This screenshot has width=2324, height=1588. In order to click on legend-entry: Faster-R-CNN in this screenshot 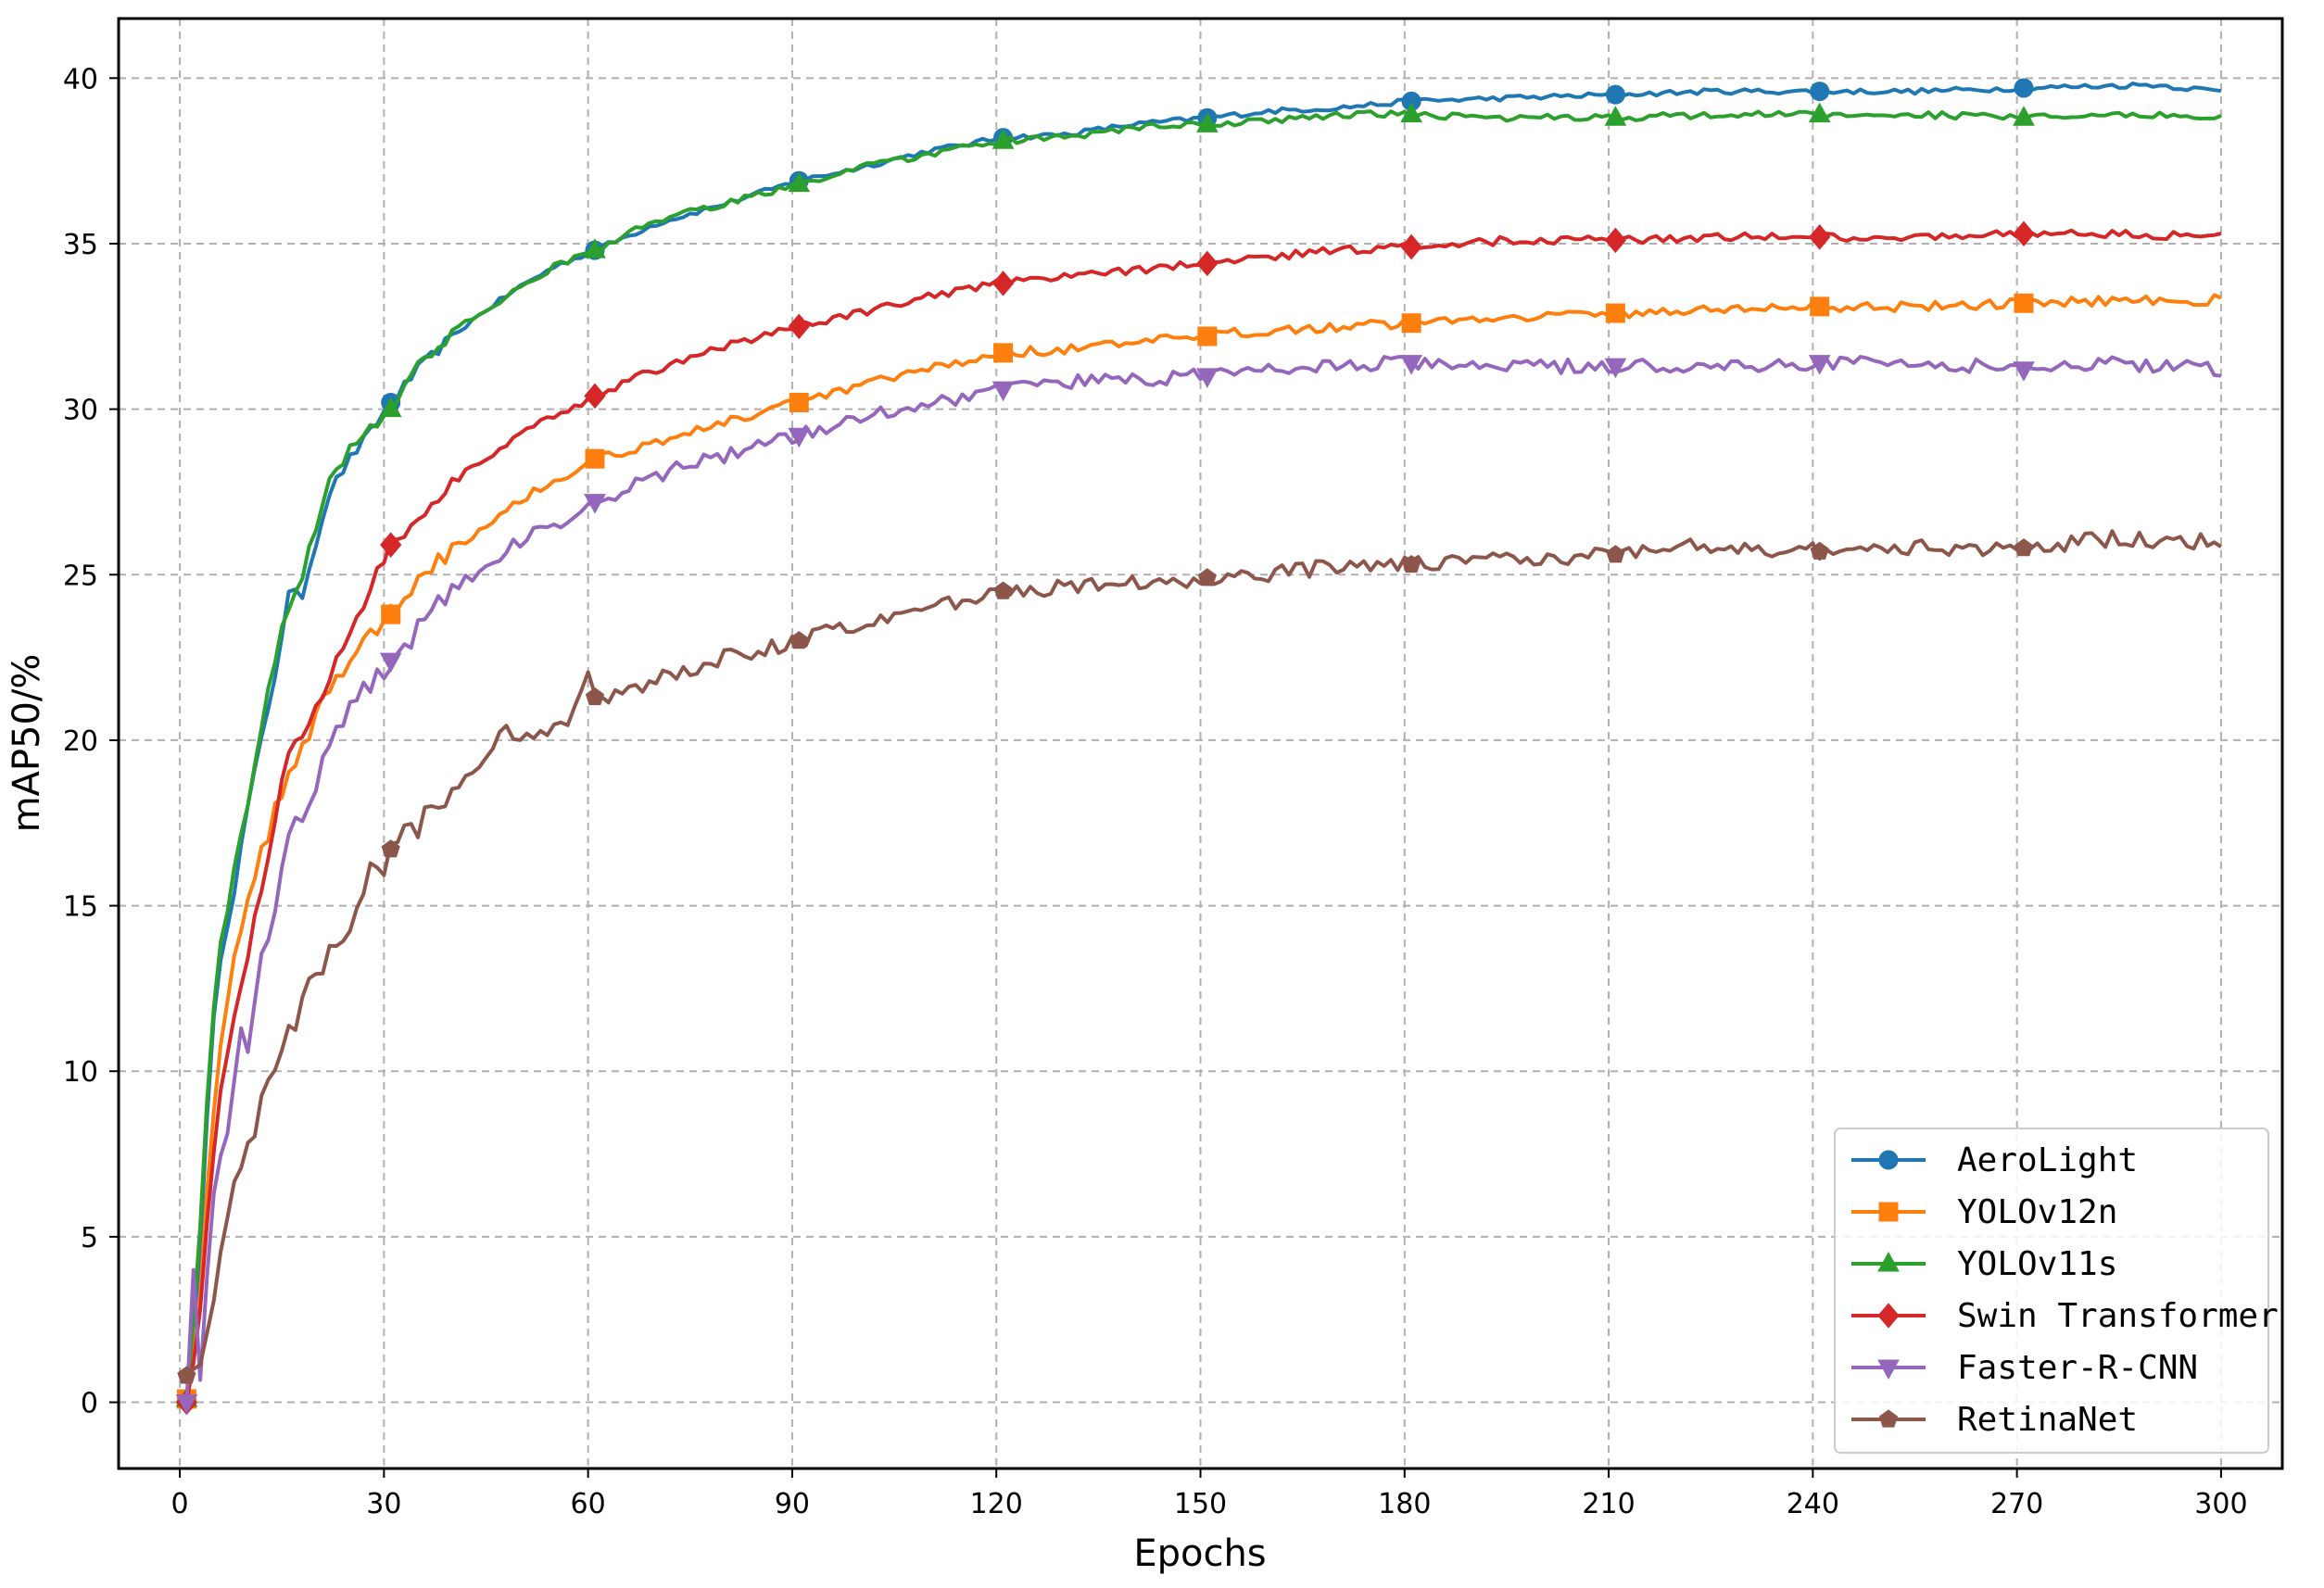, I will do `click(2024, 1368)`.